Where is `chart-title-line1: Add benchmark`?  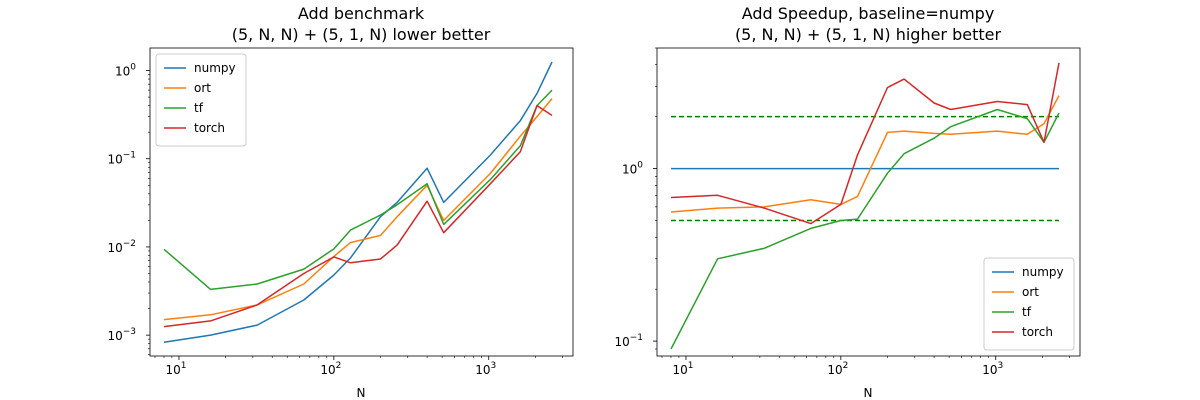 chart-title-line1: Add benchmark is located at coordinates (361, 13).